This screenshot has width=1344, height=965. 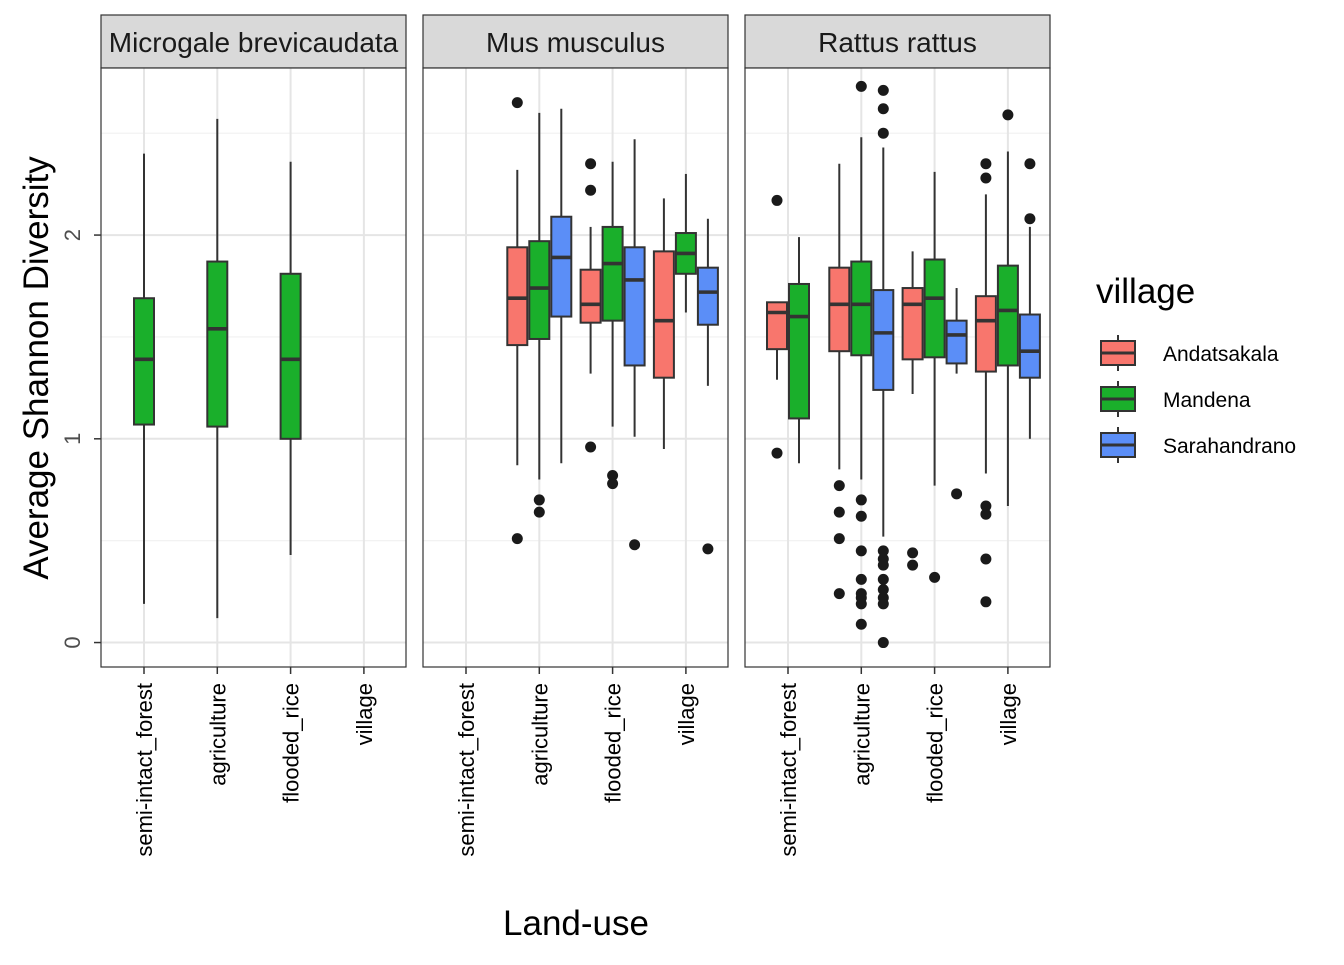 What do you see at coordinates (72, 235) in the screenshot?
I see `y-tick-label: 2` at bounding box center [72, 235].